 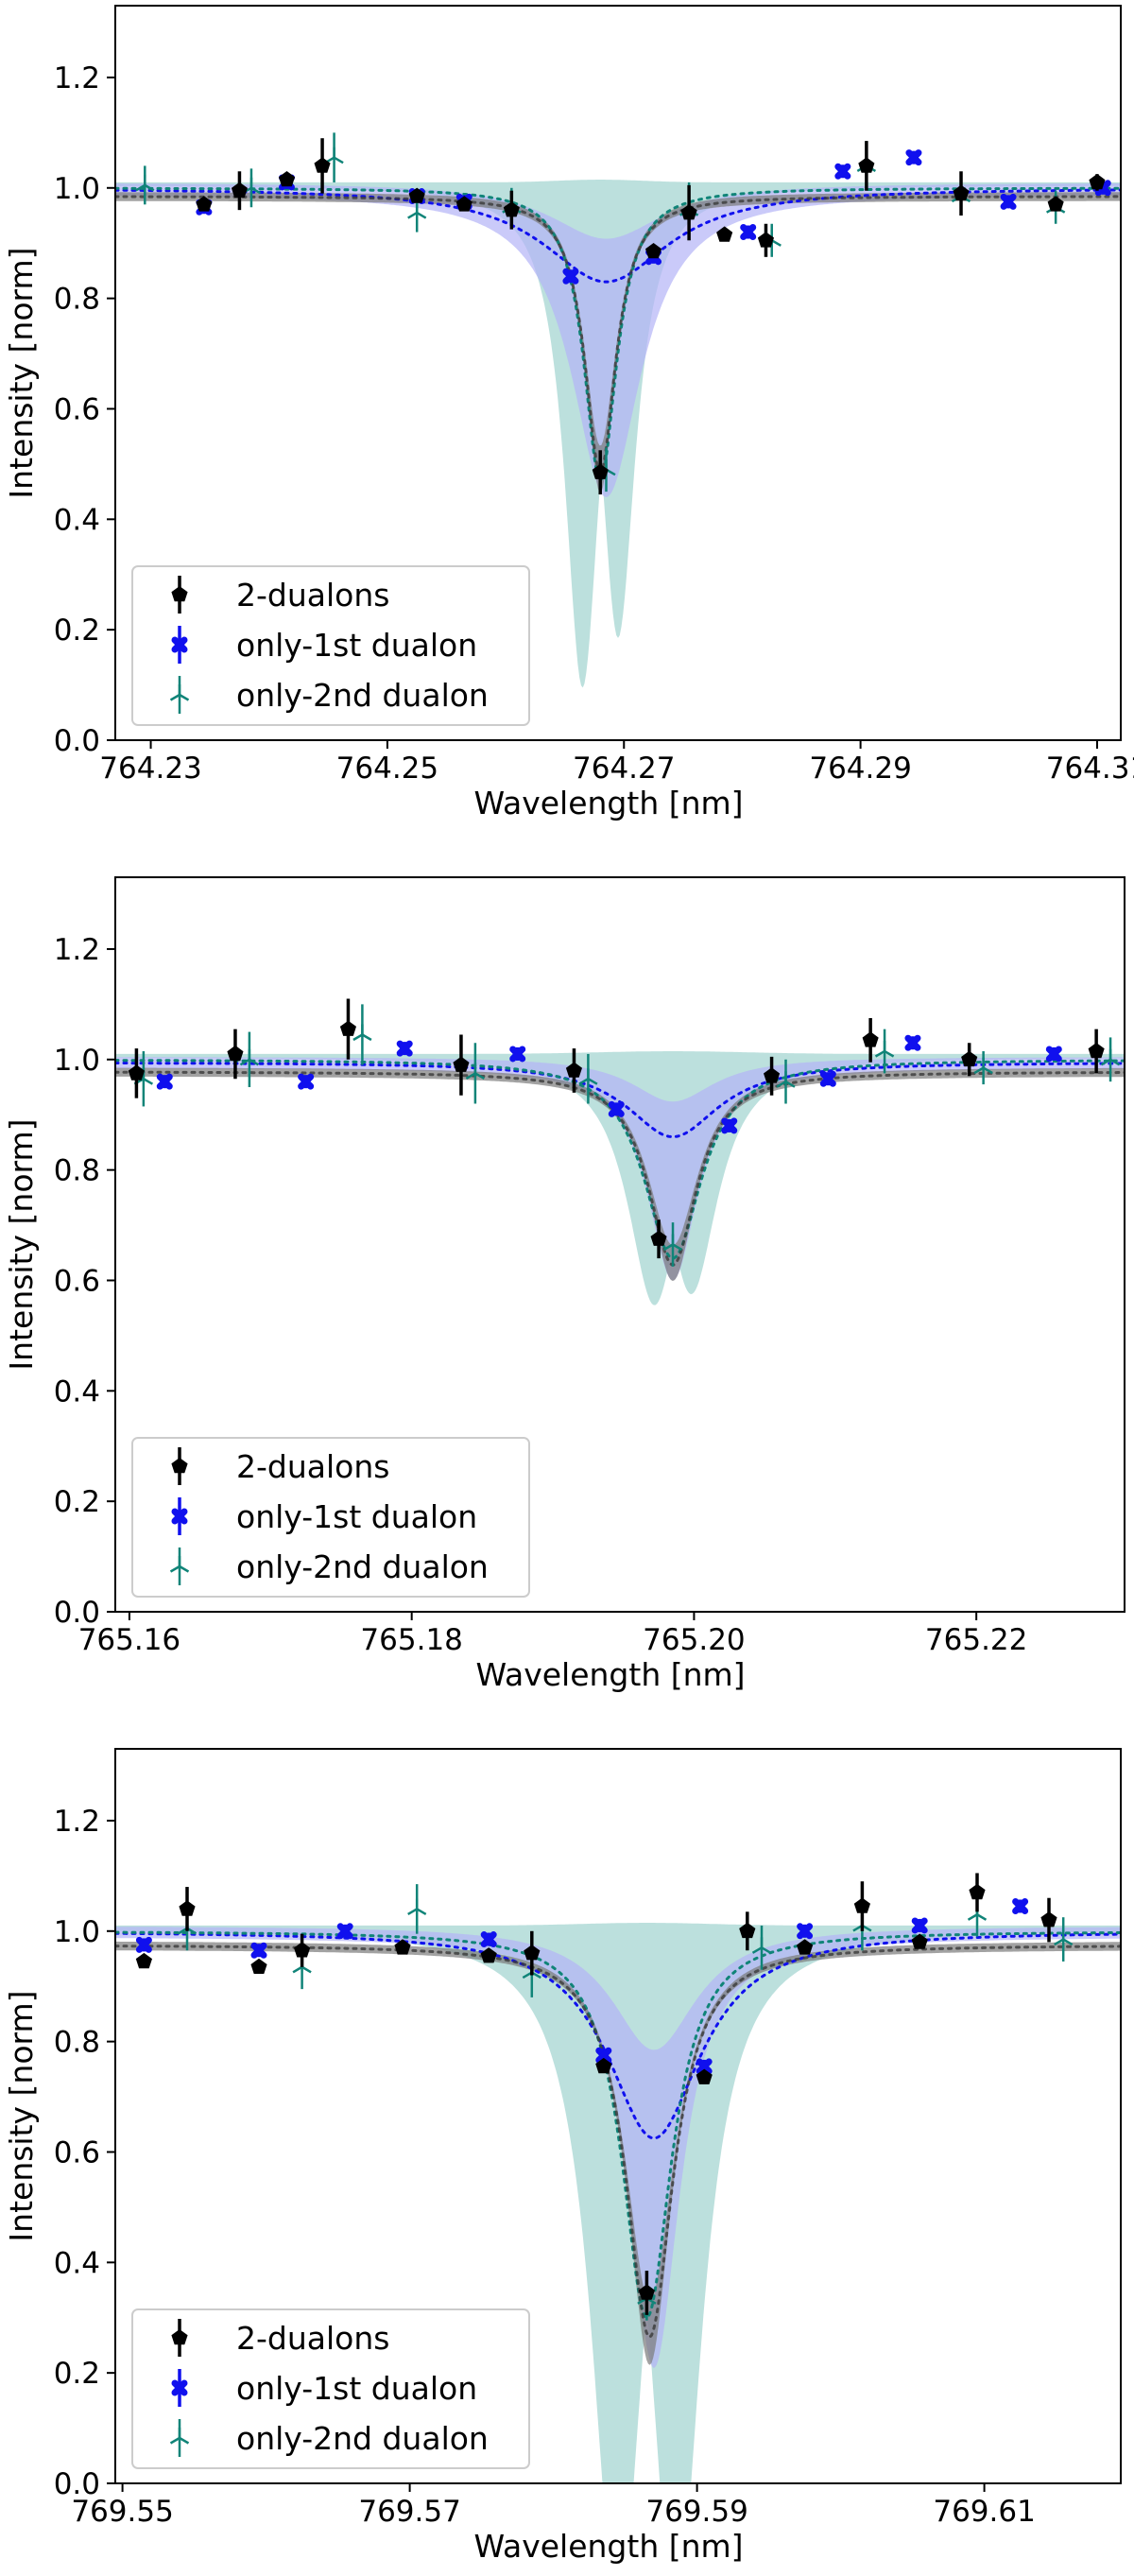 What do you see at coordinates (618, 2035) in the screenshot?
I see `model-curve-only-1st-dualon` at bounding box center [618, 2035].